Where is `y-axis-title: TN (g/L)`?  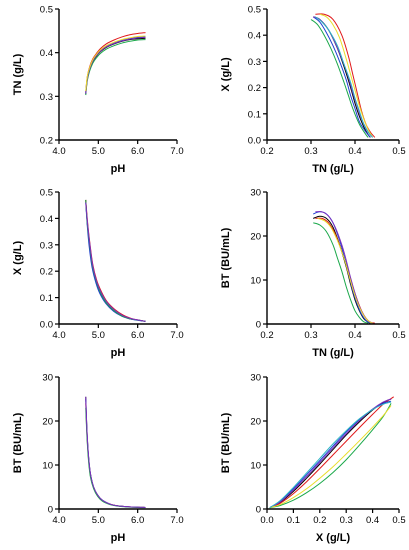 y-axis-title: TN (g/L) is located at coordinates (18, 74).